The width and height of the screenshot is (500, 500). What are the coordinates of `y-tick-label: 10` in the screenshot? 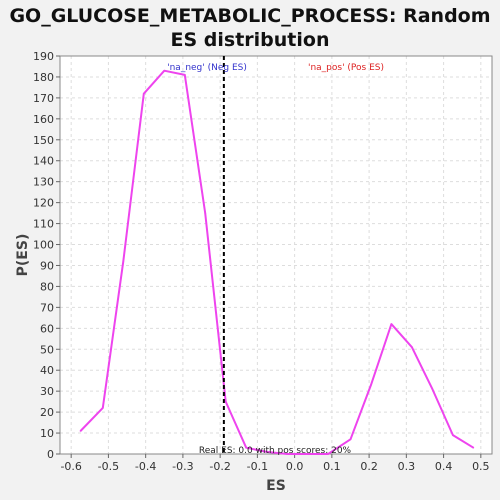 It's located at (47, 433).